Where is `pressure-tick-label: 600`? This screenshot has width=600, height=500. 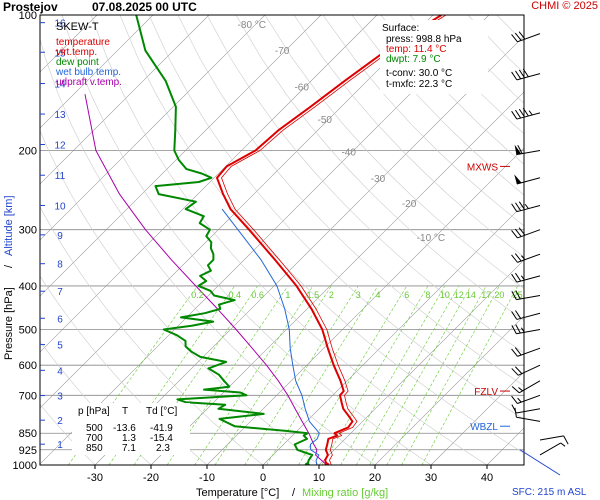
pressure-tick-label: 600 is located at coordinates (28, 366).